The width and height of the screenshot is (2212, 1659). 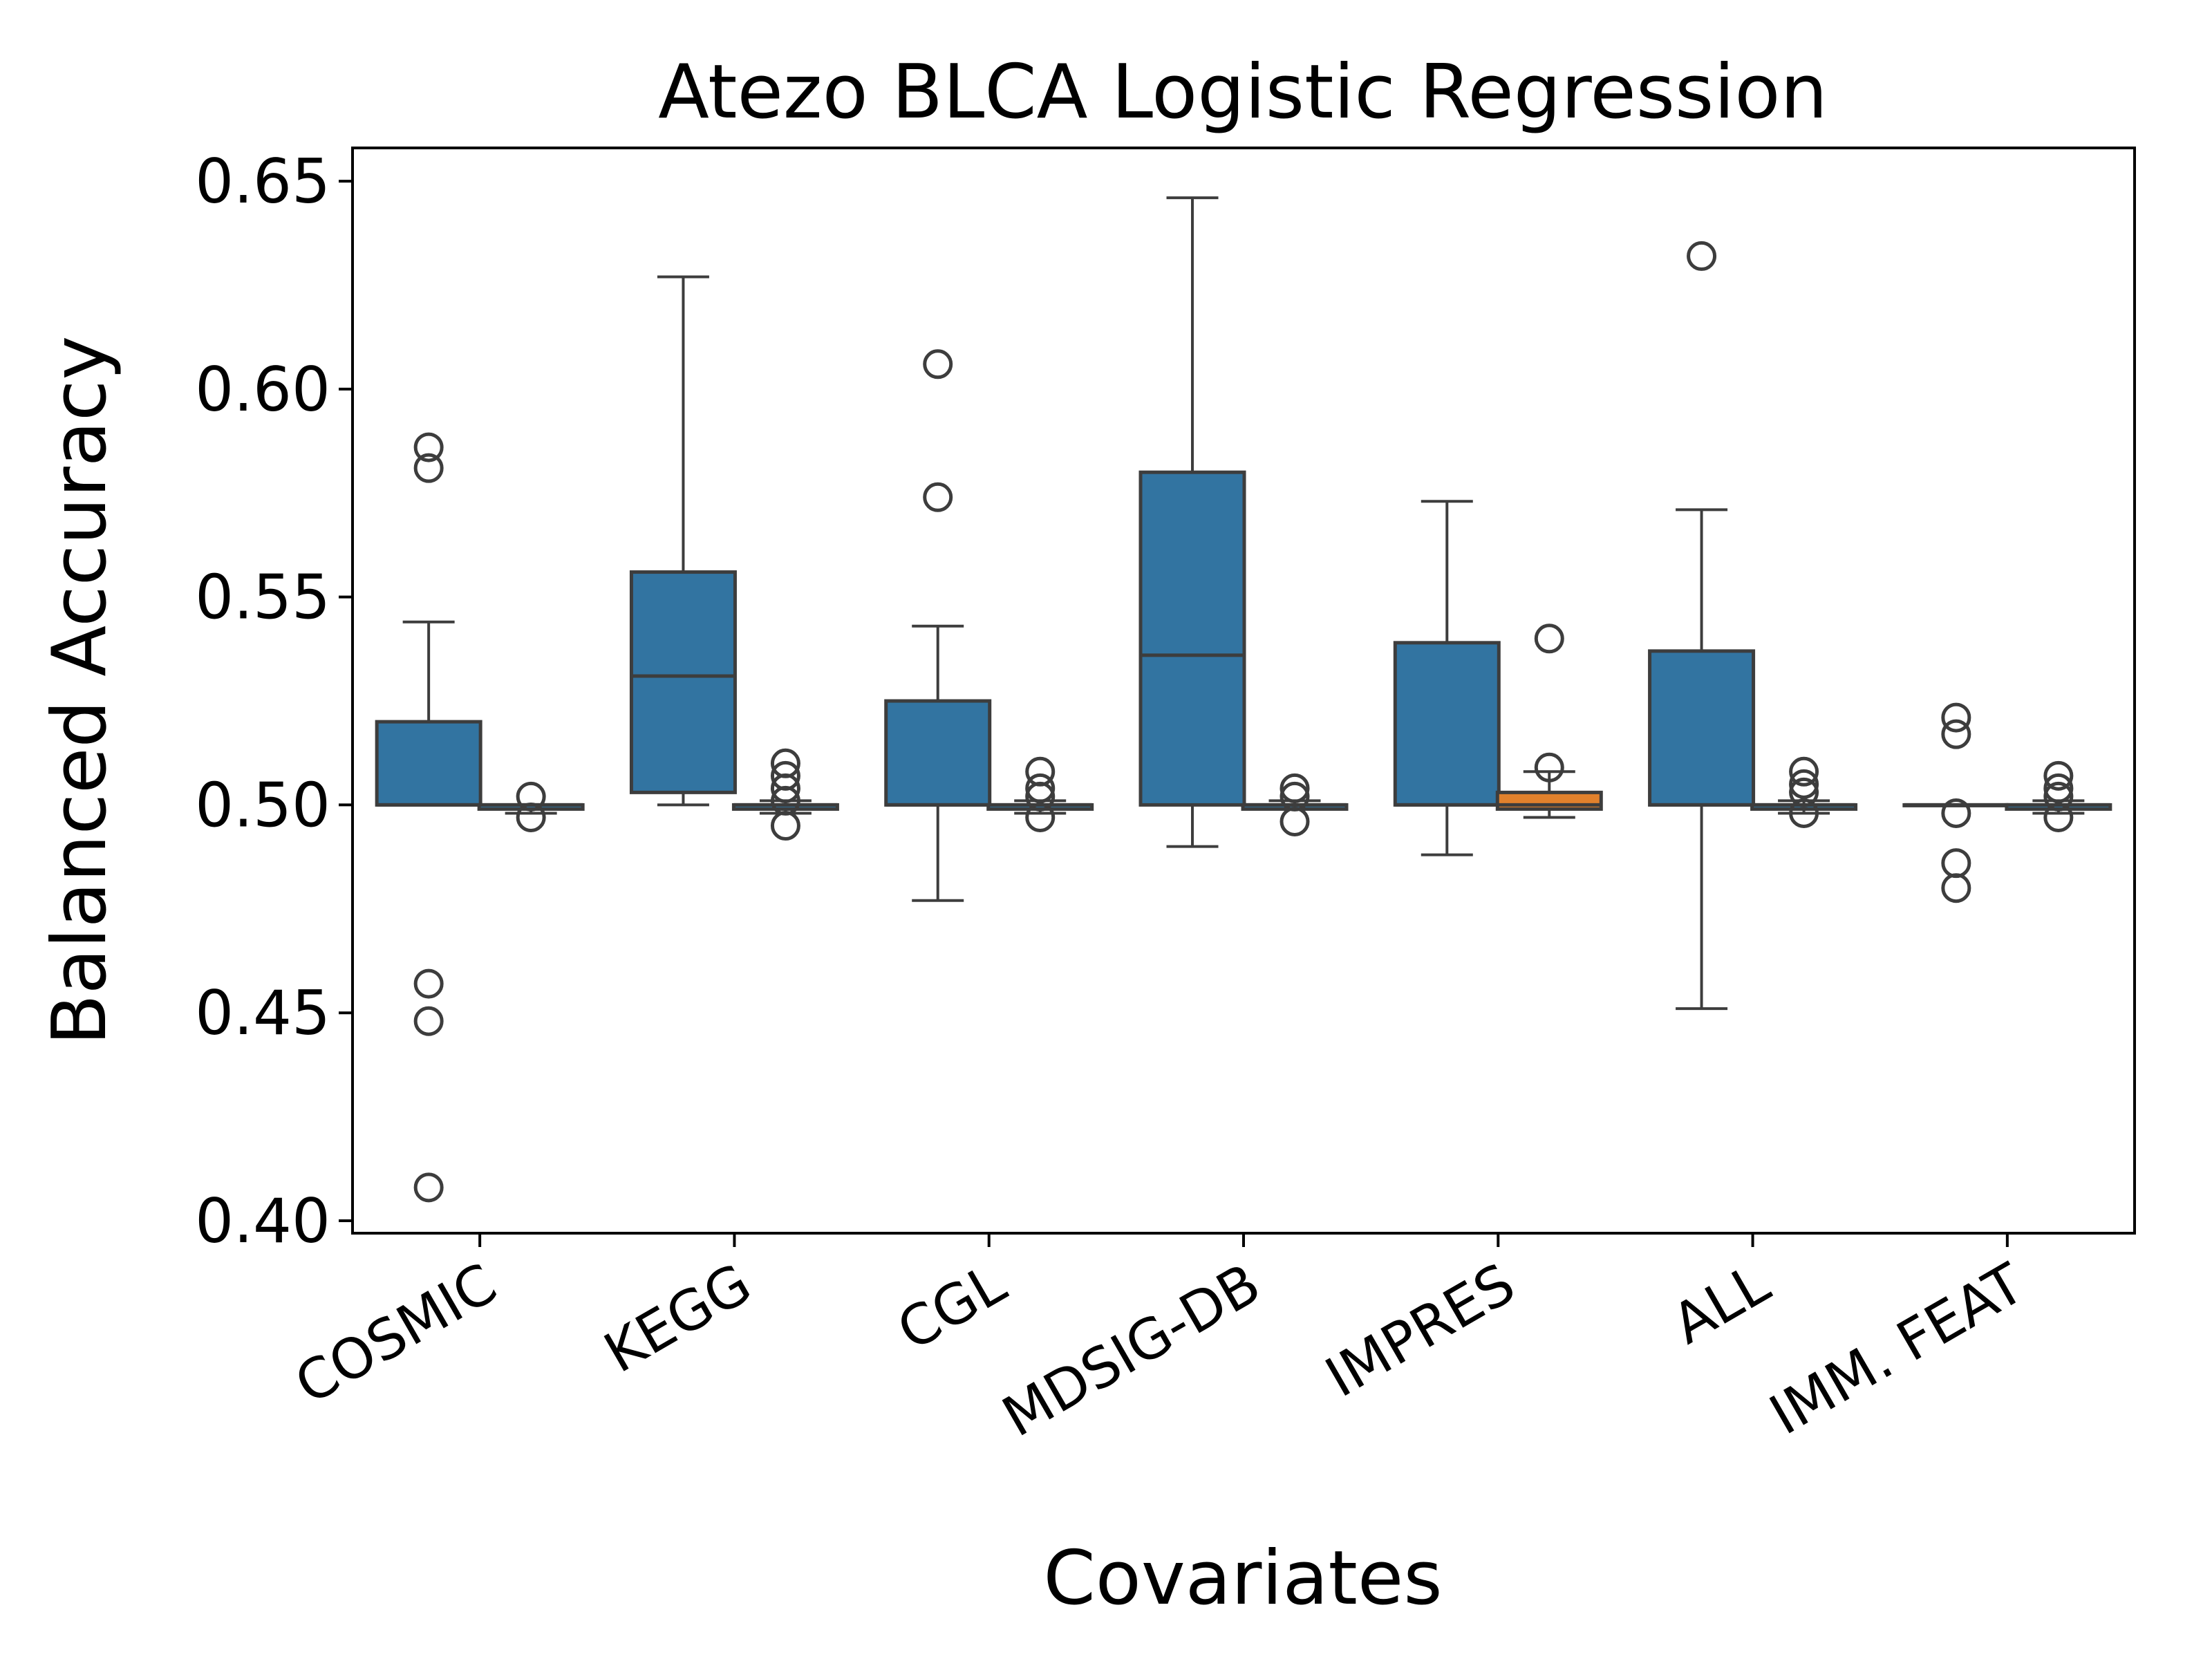 I want to click on y-tick-label: 0.50, so click(x=262, y=805).